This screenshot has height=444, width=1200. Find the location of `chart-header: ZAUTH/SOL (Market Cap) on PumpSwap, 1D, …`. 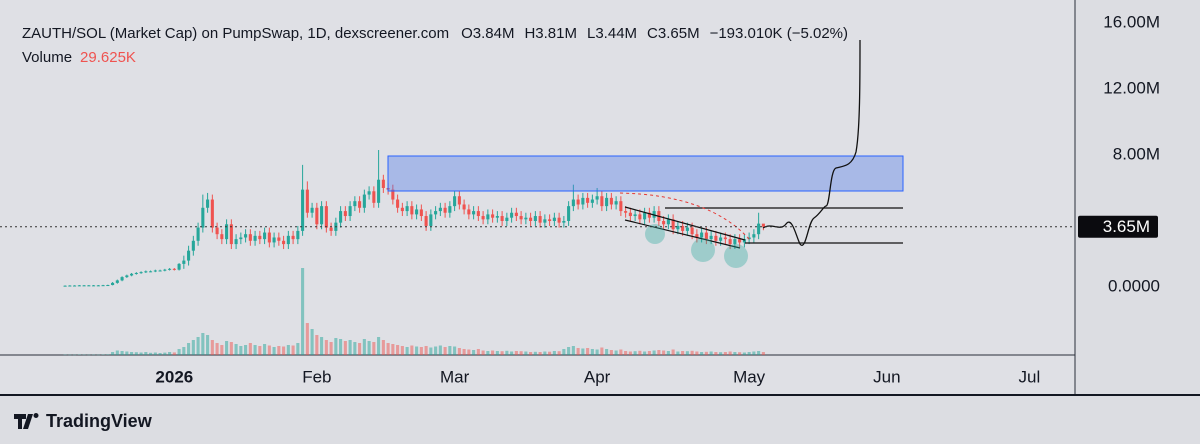

chart-header: ZAUTH/SOL (Market Cap) on PumpSwap, 1D, … is located at coordinates (435, 33).